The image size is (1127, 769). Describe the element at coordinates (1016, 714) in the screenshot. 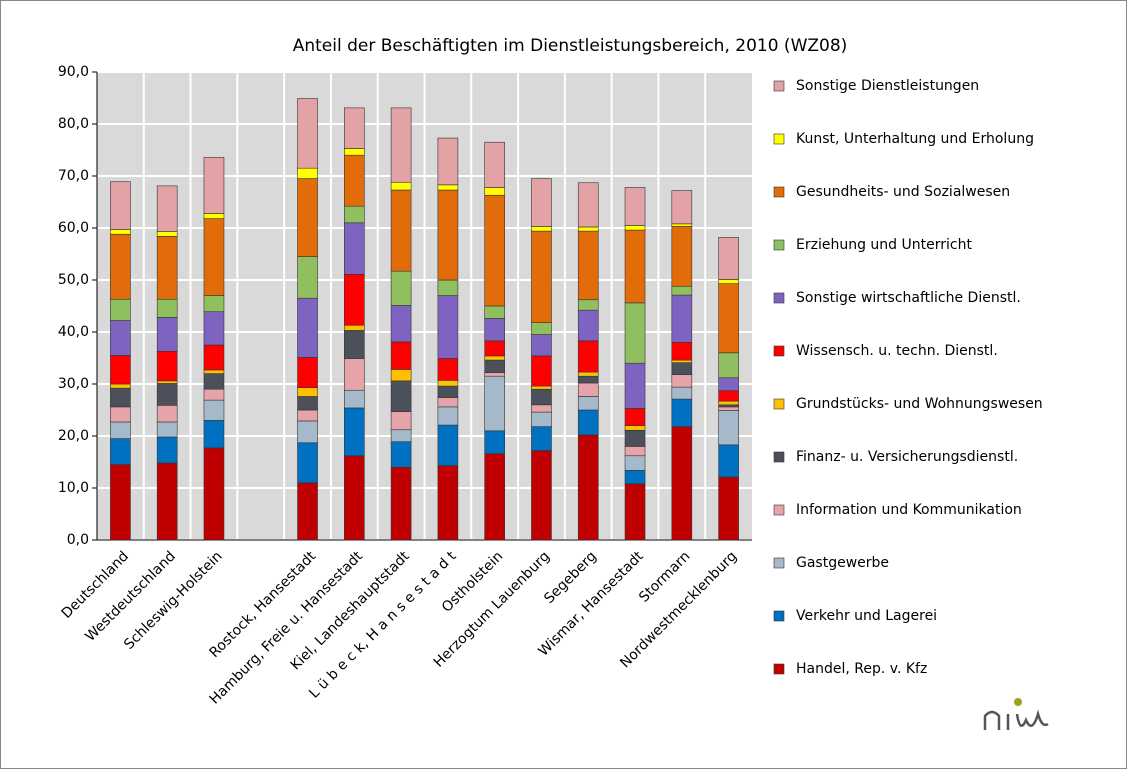

I see `logo` at that location.